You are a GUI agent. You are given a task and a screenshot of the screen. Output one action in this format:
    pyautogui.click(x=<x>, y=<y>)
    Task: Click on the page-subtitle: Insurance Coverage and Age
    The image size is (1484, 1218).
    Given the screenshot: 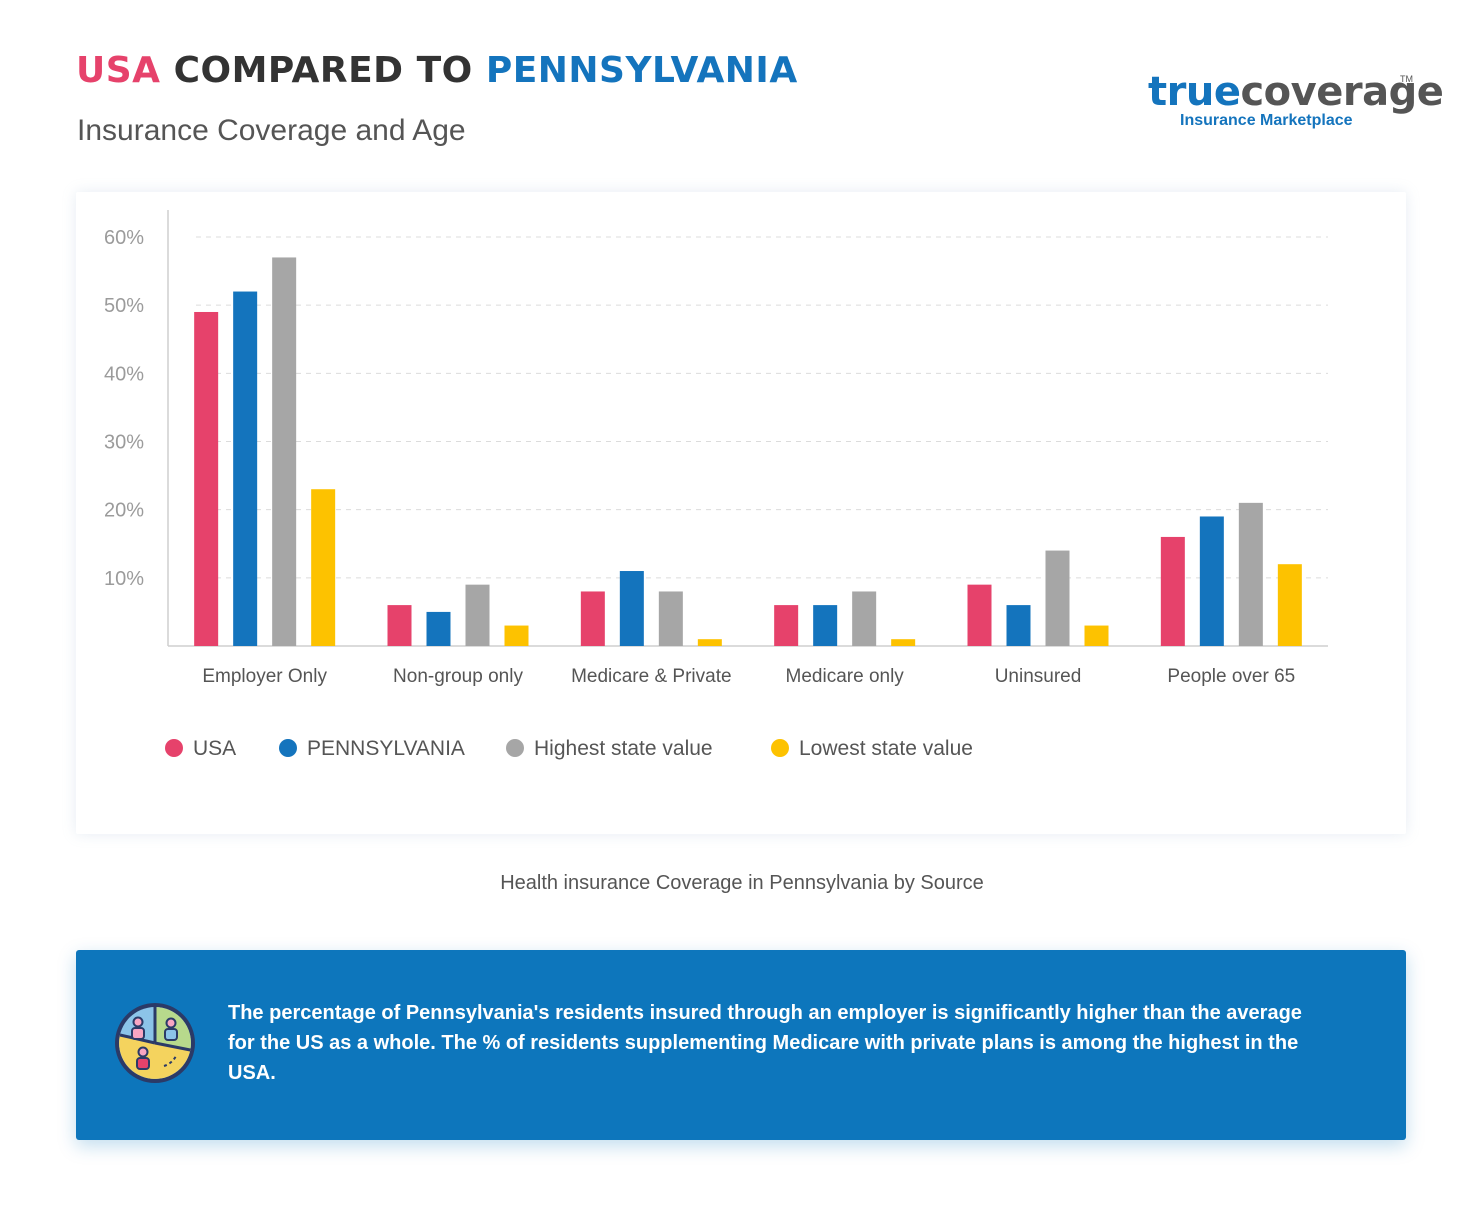 What is the action you would take?
    pyautogui.click(x=271, y=130)
    